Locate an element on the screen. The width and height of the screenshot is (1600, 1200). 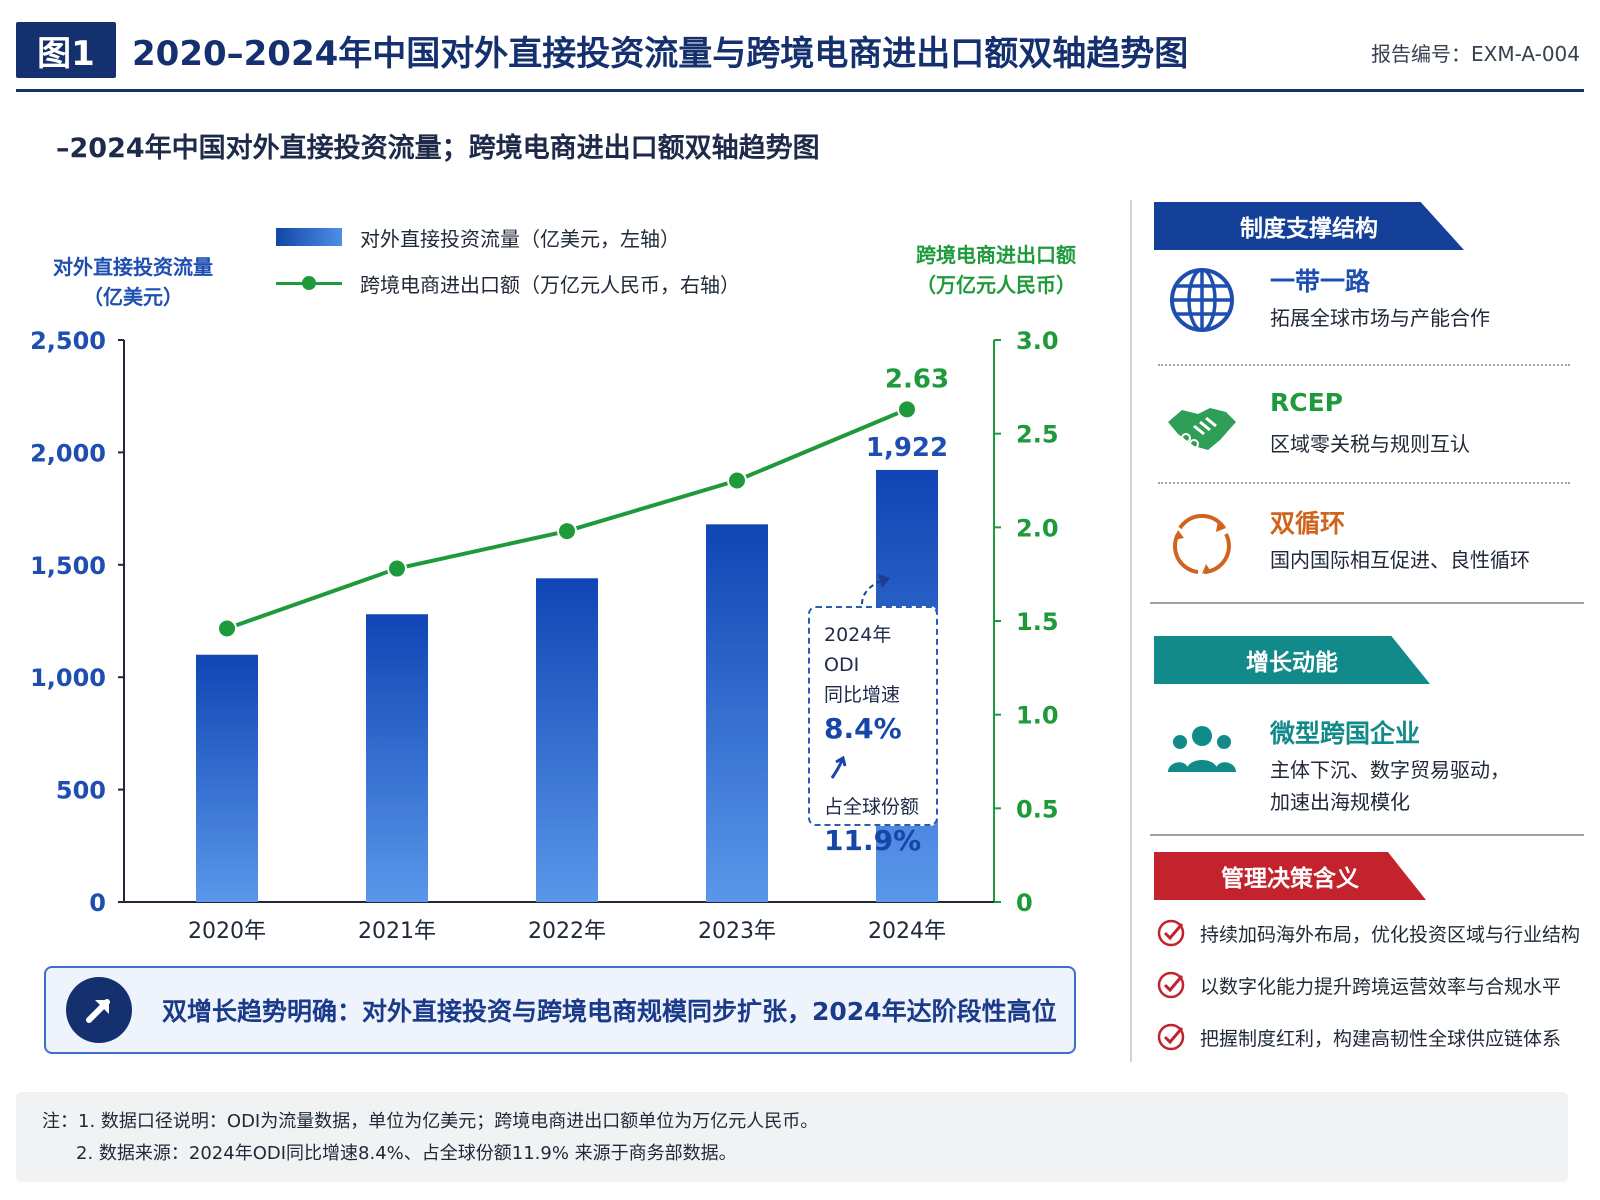
bar-data-label: 1,922 is located at coordinates (907, 448).